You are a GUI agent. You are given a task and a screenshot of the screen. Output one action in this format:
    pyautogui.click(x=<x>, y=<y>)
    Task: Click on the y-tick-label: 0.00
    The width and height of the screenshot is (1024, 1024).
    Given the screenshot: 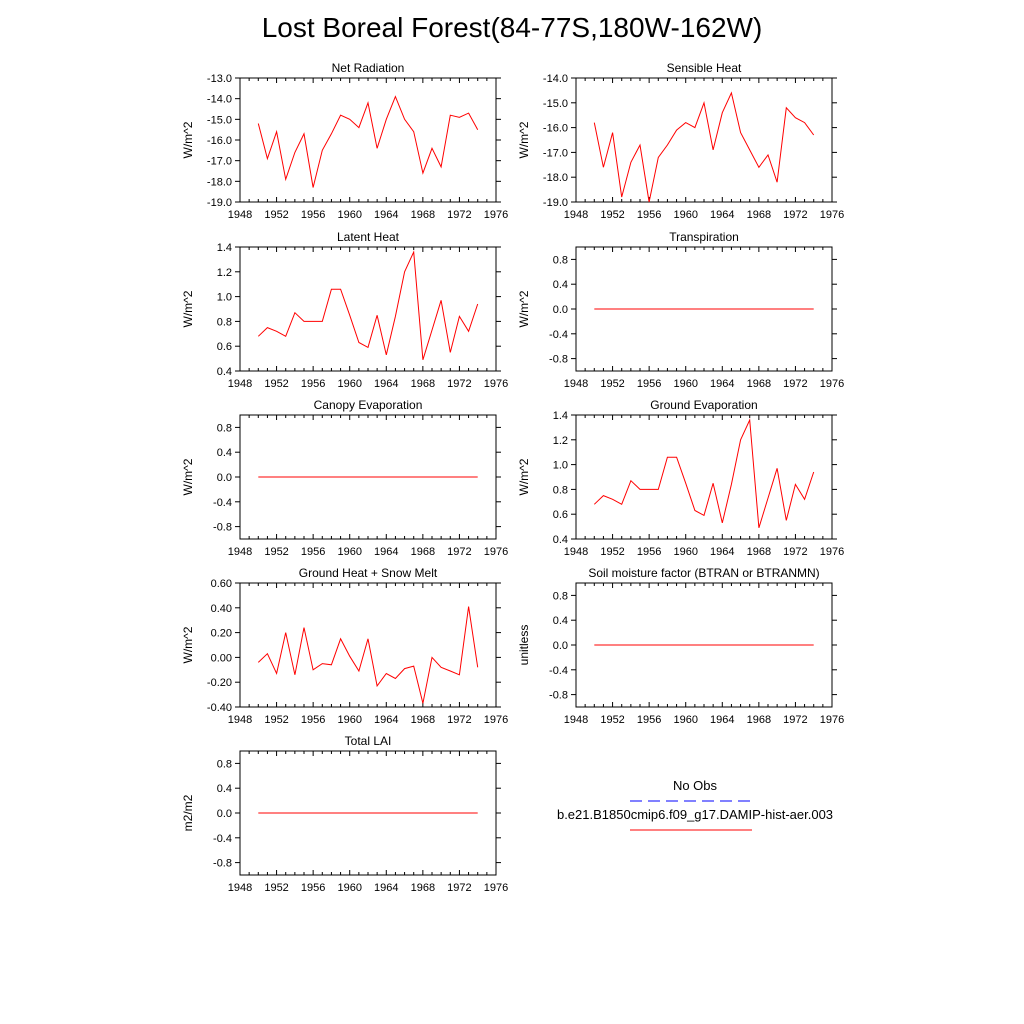 What is the action you would take?
    pyautogui.click(x=221, y=658)
    